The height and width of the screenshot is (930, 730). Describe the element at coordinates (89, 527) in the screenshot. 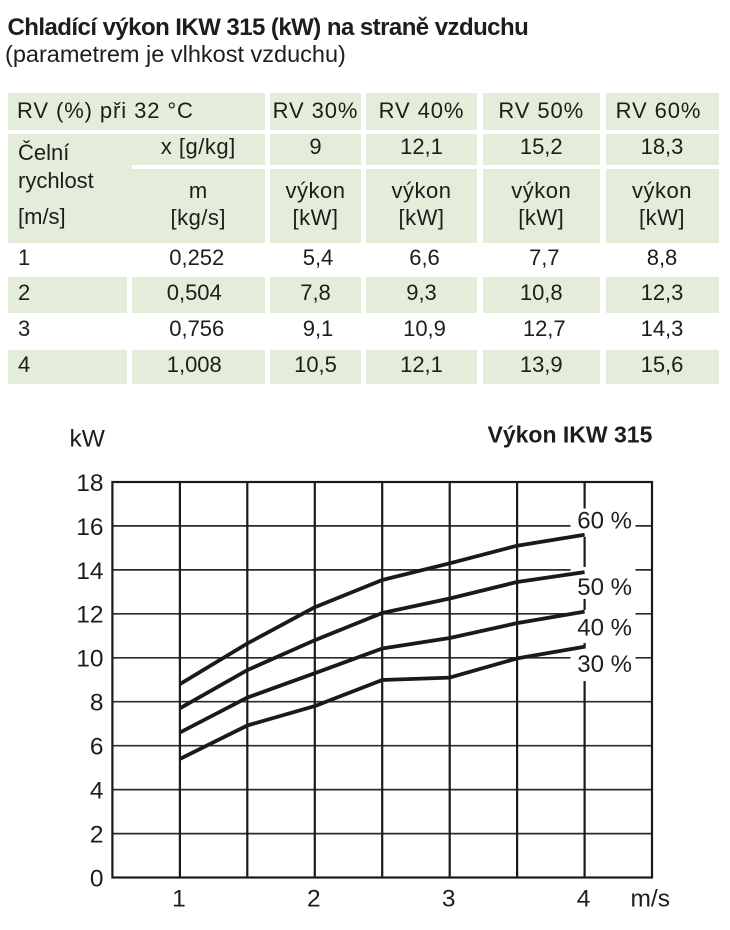

I see `svg-text: 16` at that location.